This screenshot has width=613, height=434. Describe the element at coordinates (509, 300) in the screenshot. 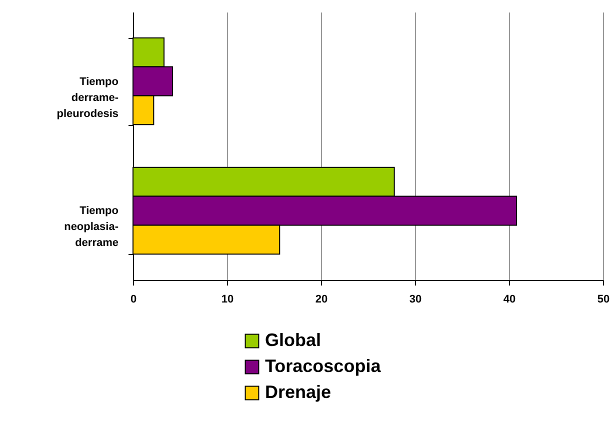

I see `x-tick-label: 40` at that location.